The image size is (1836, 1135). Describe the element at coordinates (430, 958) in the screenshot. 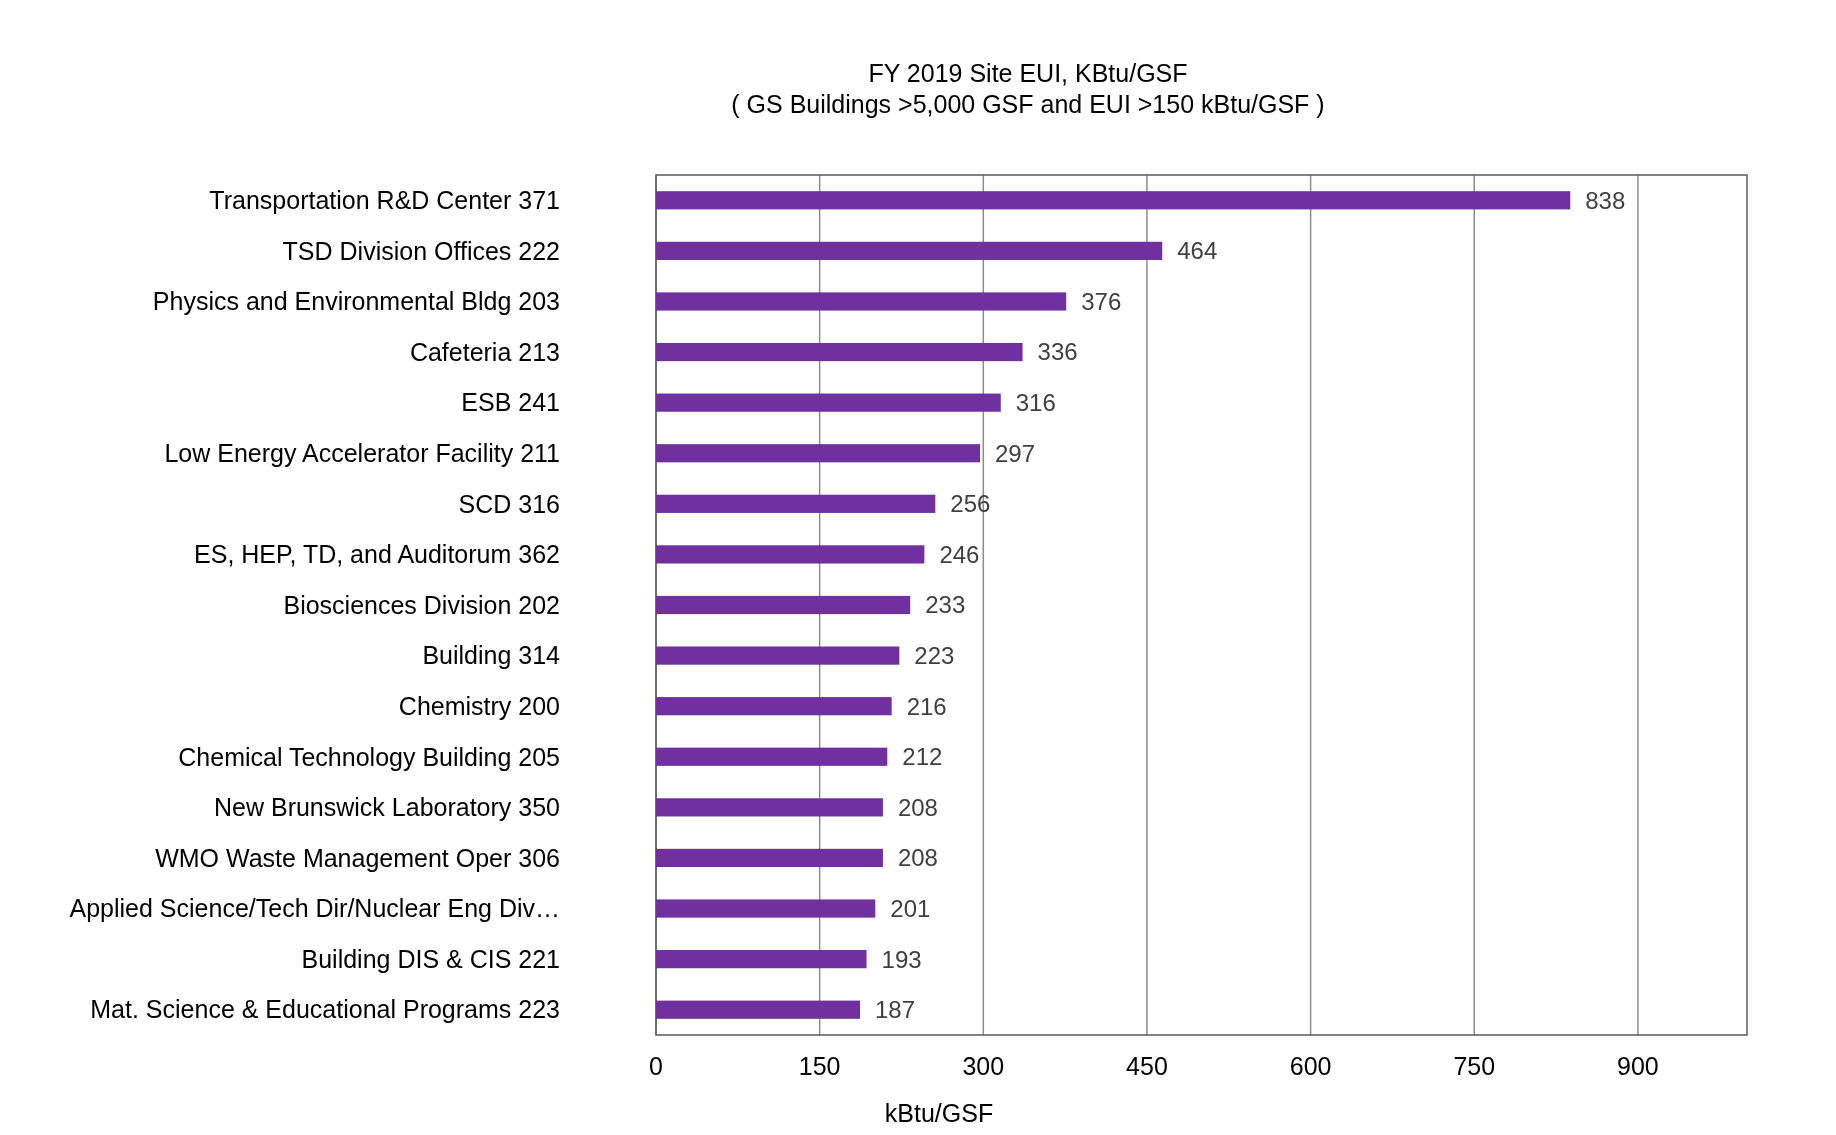

I see `y-tick-label: Building DIS & CIS 221` at that location.